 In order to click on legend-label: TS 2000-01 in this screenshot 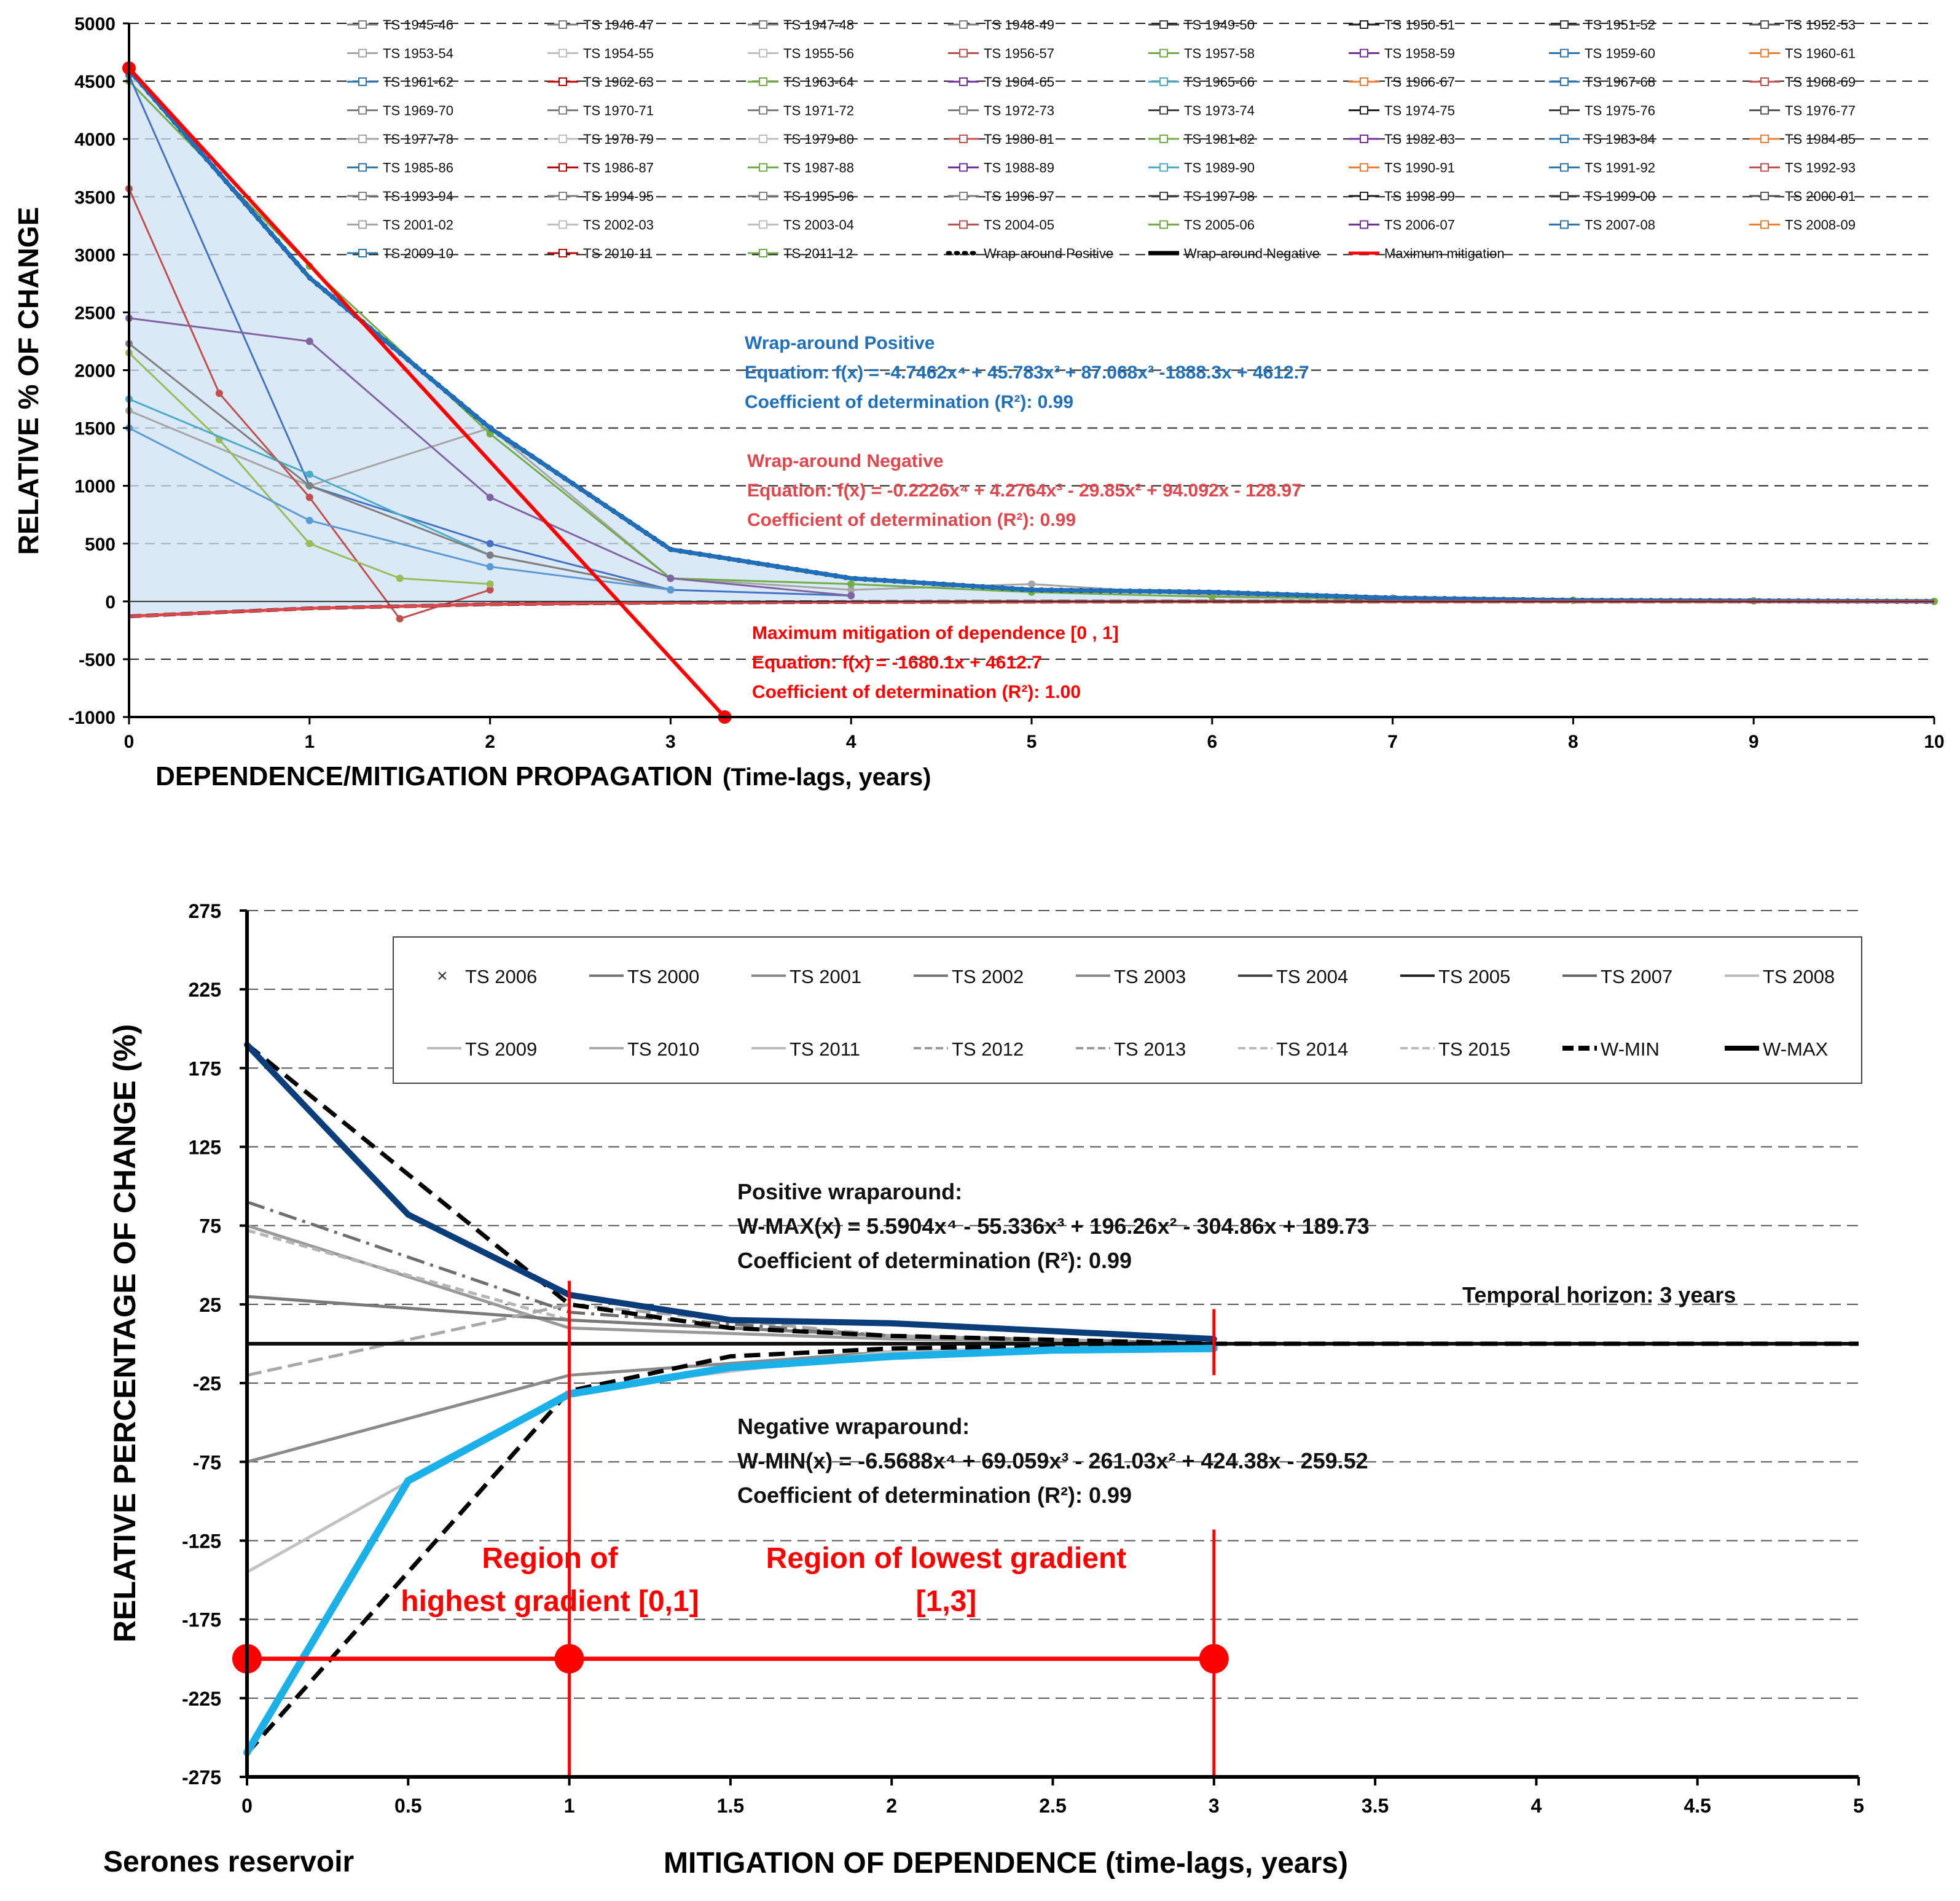, I will do `click(1820, 197)`.